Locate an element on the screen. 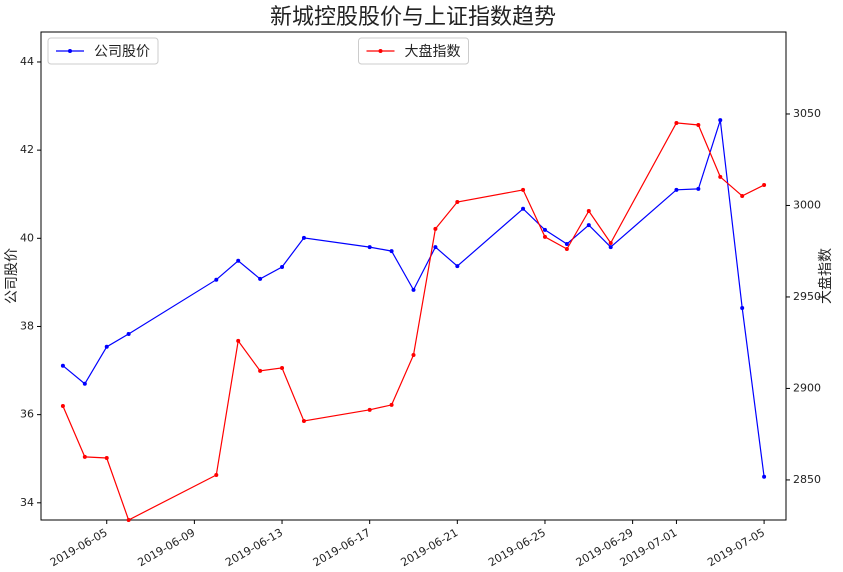 This screenshot has height=572, width=843. chart-title: 新城控股股价与上证指数趋势 is located at coordinates (413, 17).